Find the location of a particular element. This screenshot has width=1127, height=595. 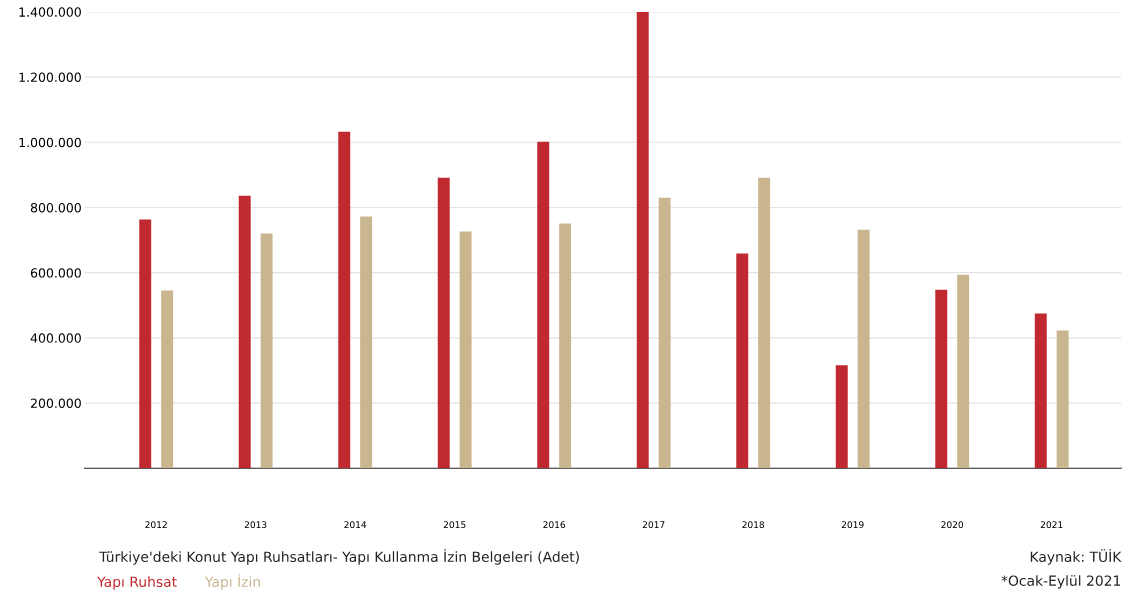

y-tick-label: 600.000 is located at coordinates (55, 273).